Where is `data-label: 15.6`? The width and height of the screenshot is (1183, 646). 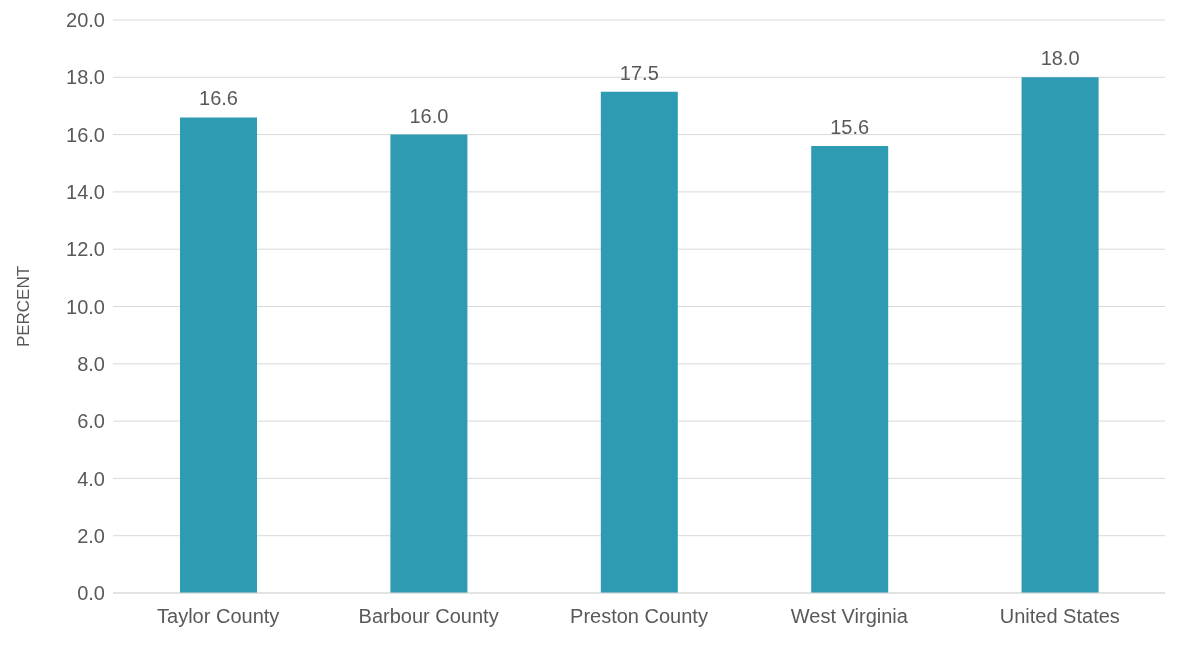
data-label: 15.6 is located at coordinates (850, 127).